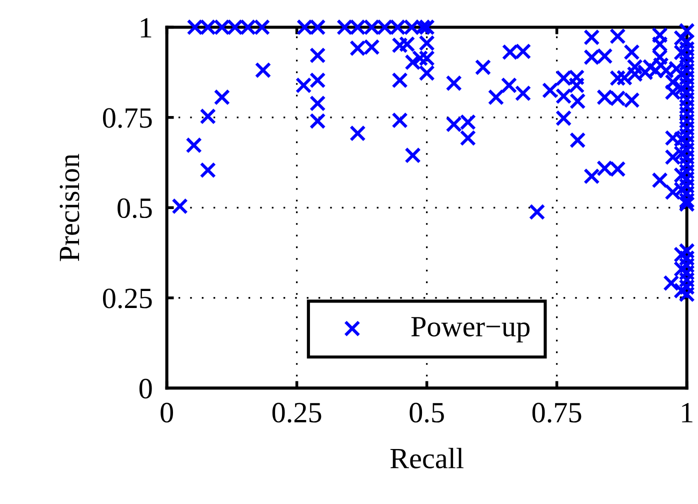 The image size is (698, 504). What do you see at coordinates (557, 412) in the screenshot?
I see `x-tick-label: 0.75` at bounding box center [557, 412].